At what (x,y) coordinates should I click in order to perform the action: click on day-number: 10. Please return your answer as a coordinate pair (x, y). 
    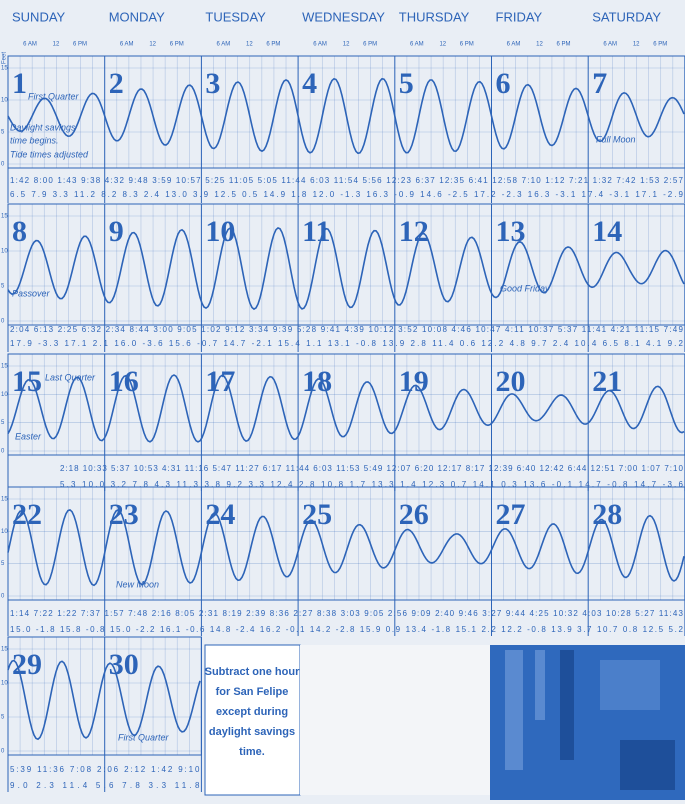
    Looking at the image, I should click on (220, 231).